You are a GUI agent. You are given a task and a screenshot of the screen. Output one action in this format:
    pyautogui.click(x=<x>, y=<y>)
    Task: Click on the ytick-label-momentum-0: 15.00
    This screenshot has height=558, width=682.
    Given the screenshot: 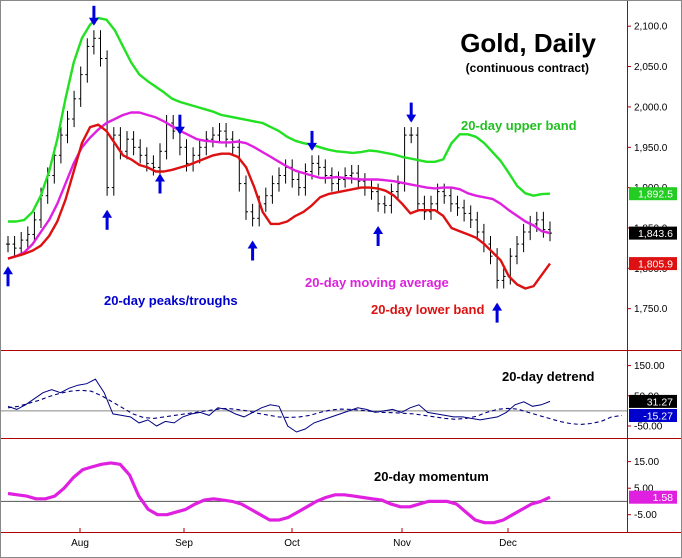 What is the action you would take?
    pyautogui.click(x=646, y=462)
    